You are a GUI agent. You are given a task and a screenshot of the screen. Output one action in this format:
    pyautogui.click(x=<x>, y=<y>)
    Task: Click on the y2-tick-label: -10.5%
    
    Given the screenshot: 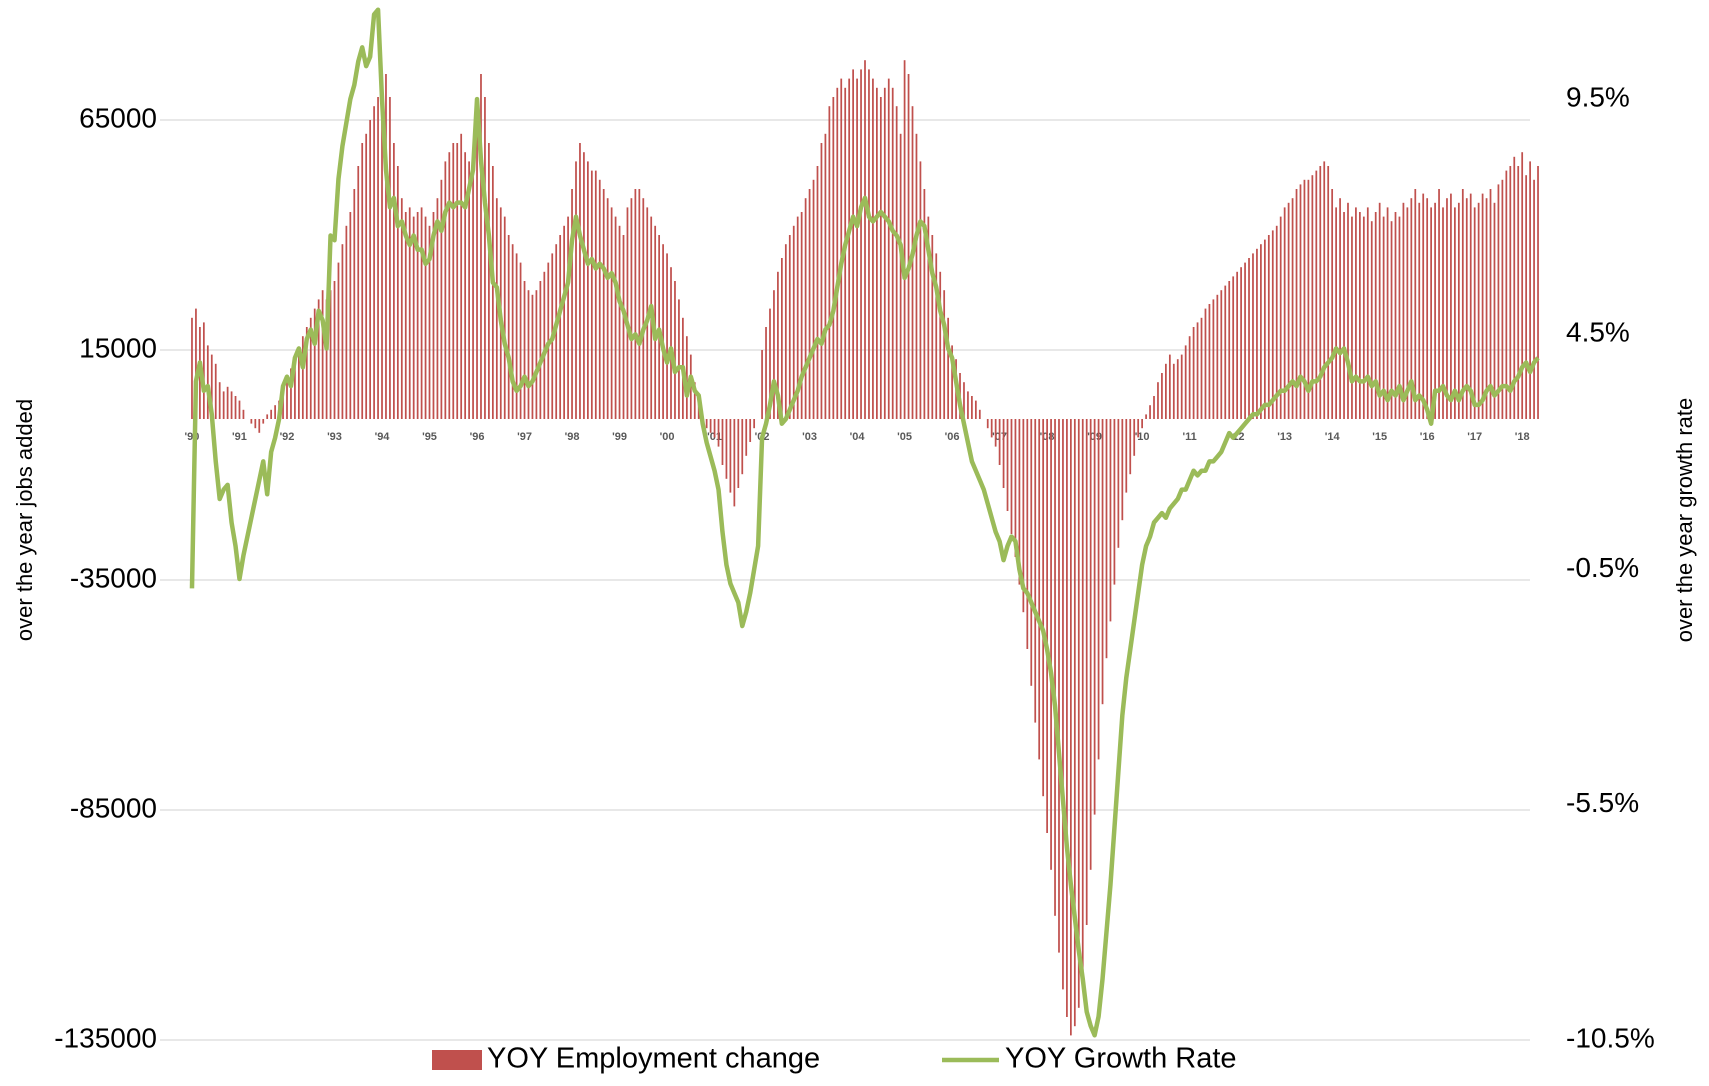 What is the action you would take?
    pyautogui.click(x=1610, y=1037)
    